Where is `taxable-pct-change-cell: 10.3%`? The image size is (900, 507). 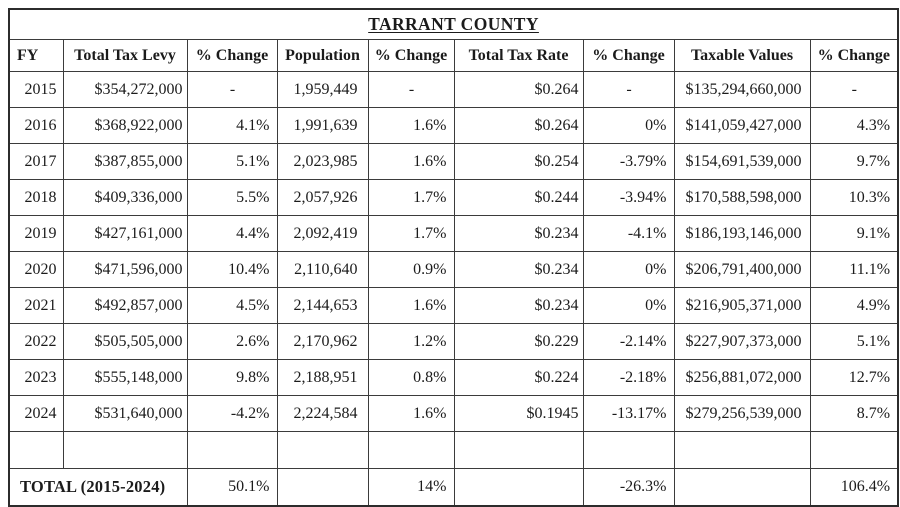 taxable-pct-change-cell: 10.3% is located at coordinates (854, 197).